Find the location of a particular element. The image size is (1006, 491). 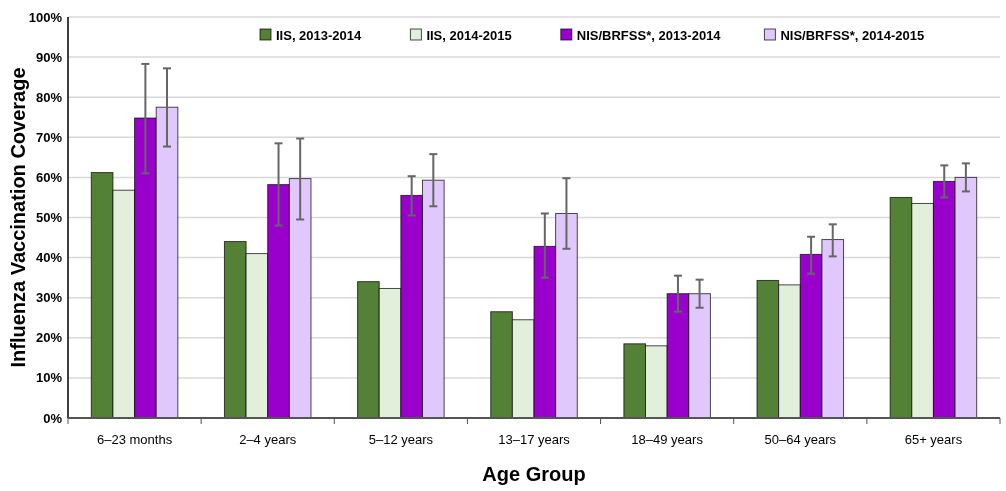

y-tick-label: 40% is located at coordinates (49, 258).